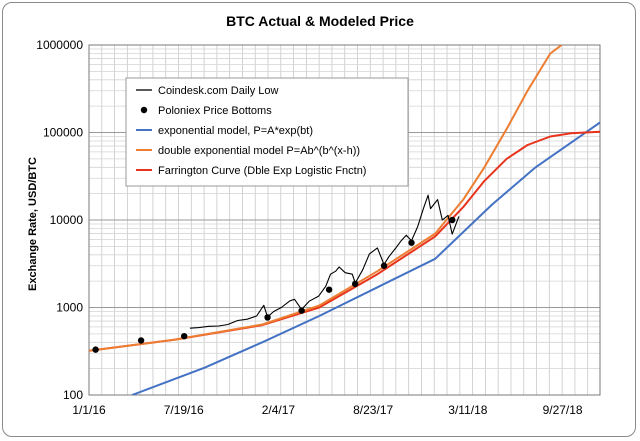  Describe the element at coordinates (320, 21) in the screenshot. I see `chart-title: BTC Actual & Modeled Price` at that location.